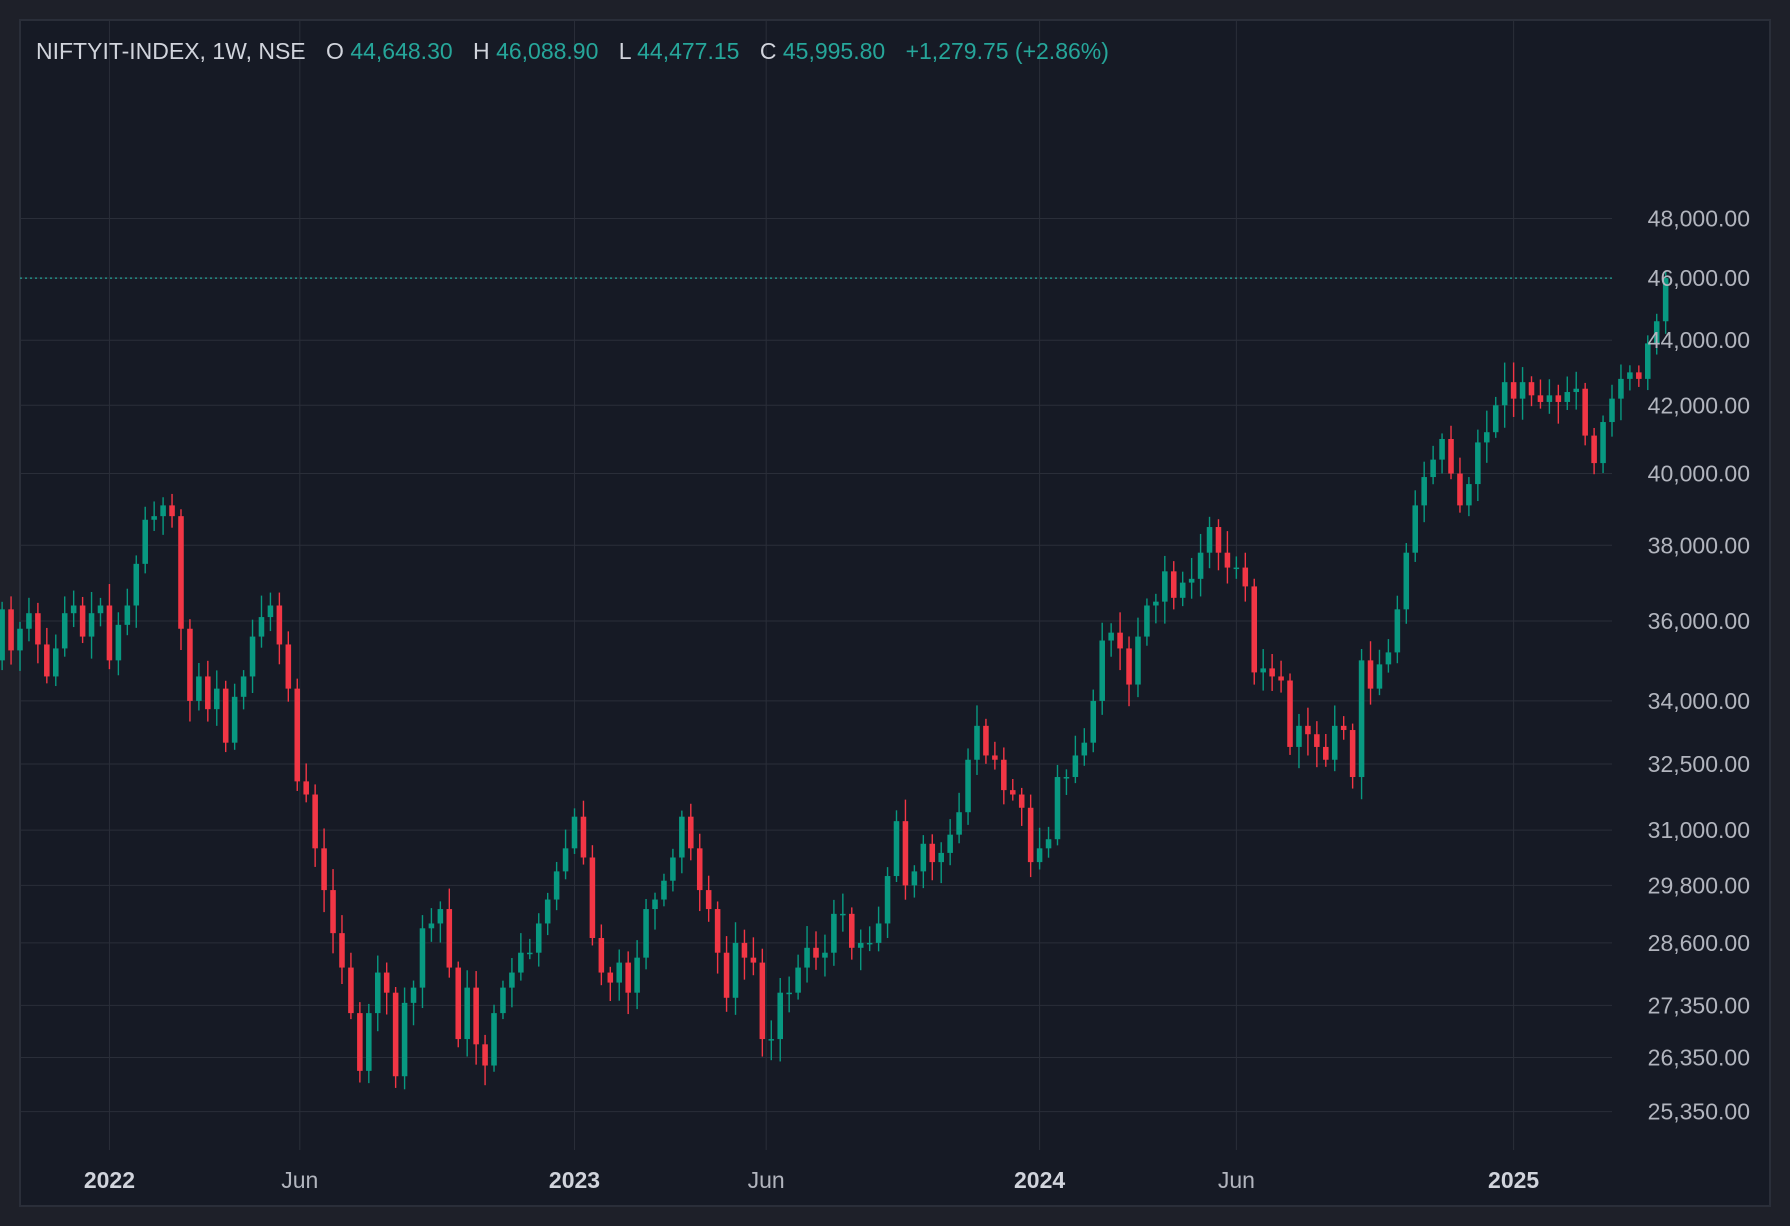 Image resolution: width=1790 pixels, height=1226 pixels. What do you see at coordinates (1699, 545) in the screenshot?
I see `price-tick-label: 38,000.00` at bounding box center [1699, 545].